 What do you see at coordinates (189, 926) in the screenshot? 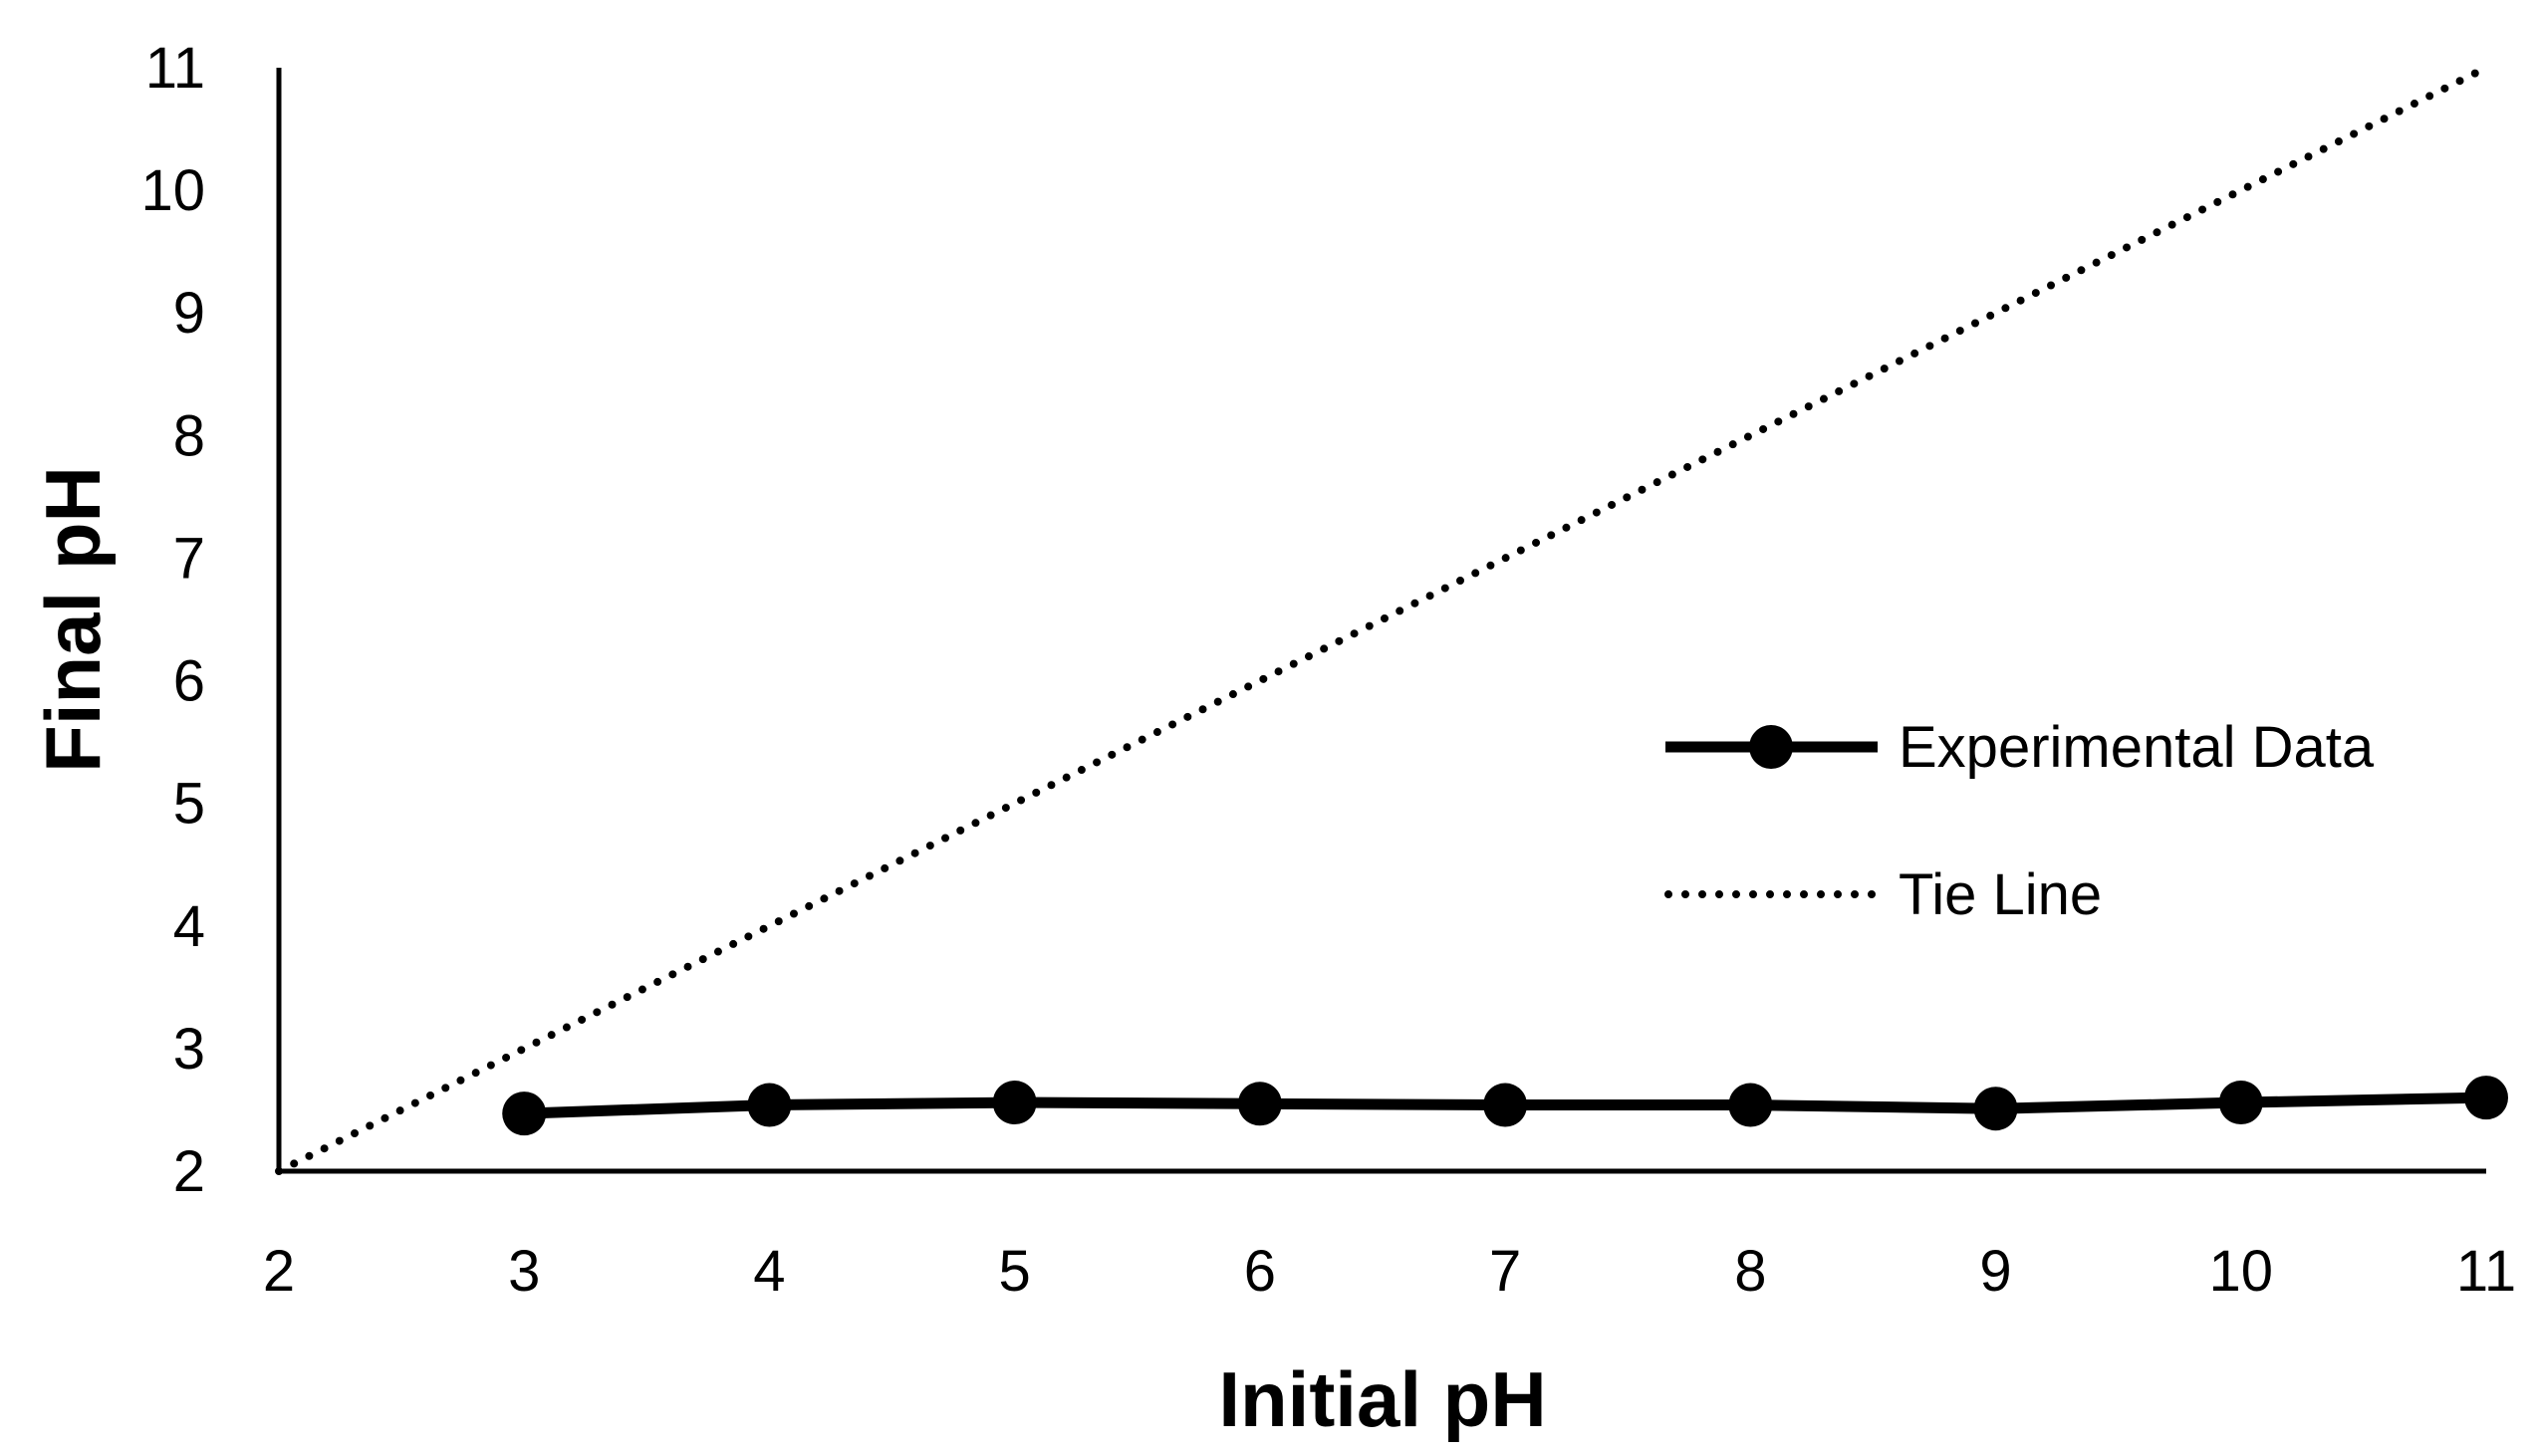
I see `y-tick-label: 4` at bounding box center [189, 926].